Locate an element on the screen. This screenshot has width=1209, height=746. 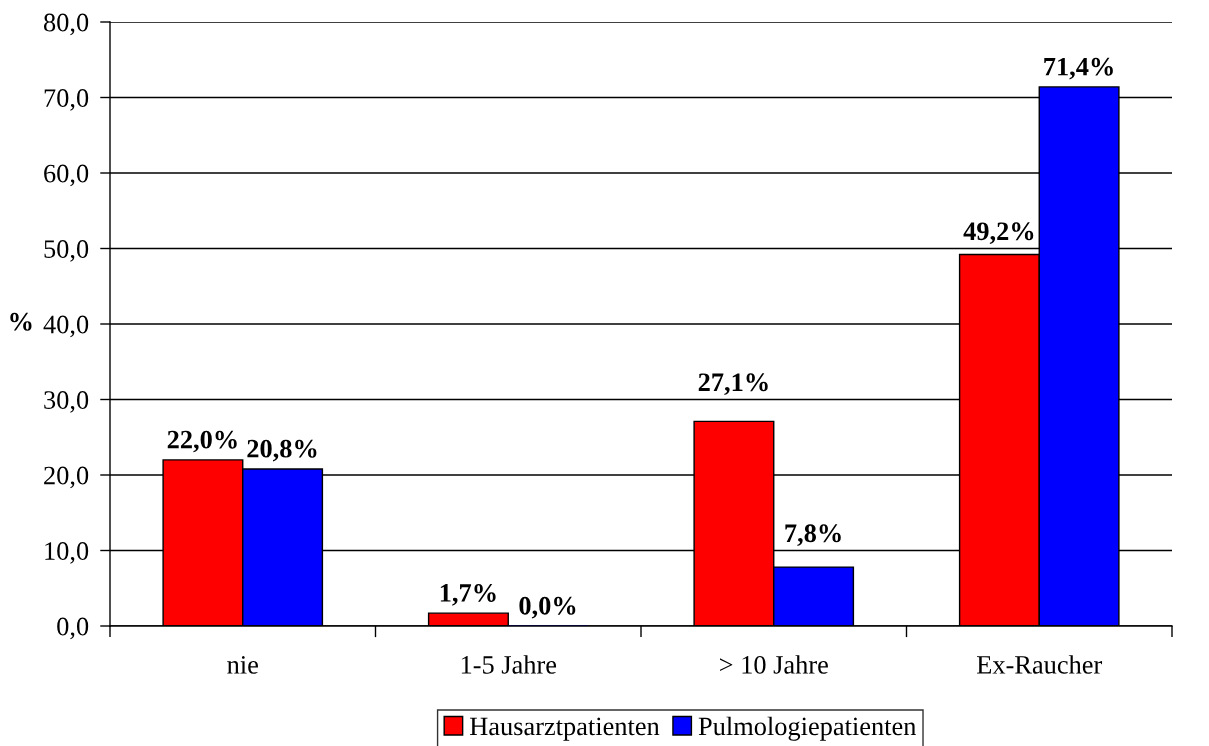
legend-label: Pulmologiepatienten is located at coordinates (807, 728).